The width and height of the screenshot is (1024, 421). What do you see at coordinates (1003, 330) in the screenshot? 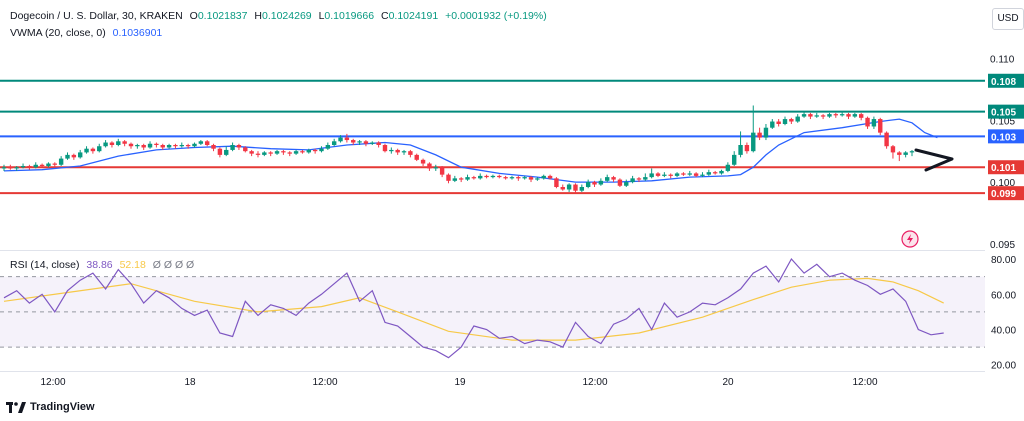
I see `rsi-tick-2: 40.00` at bounding box center [1003, 330].